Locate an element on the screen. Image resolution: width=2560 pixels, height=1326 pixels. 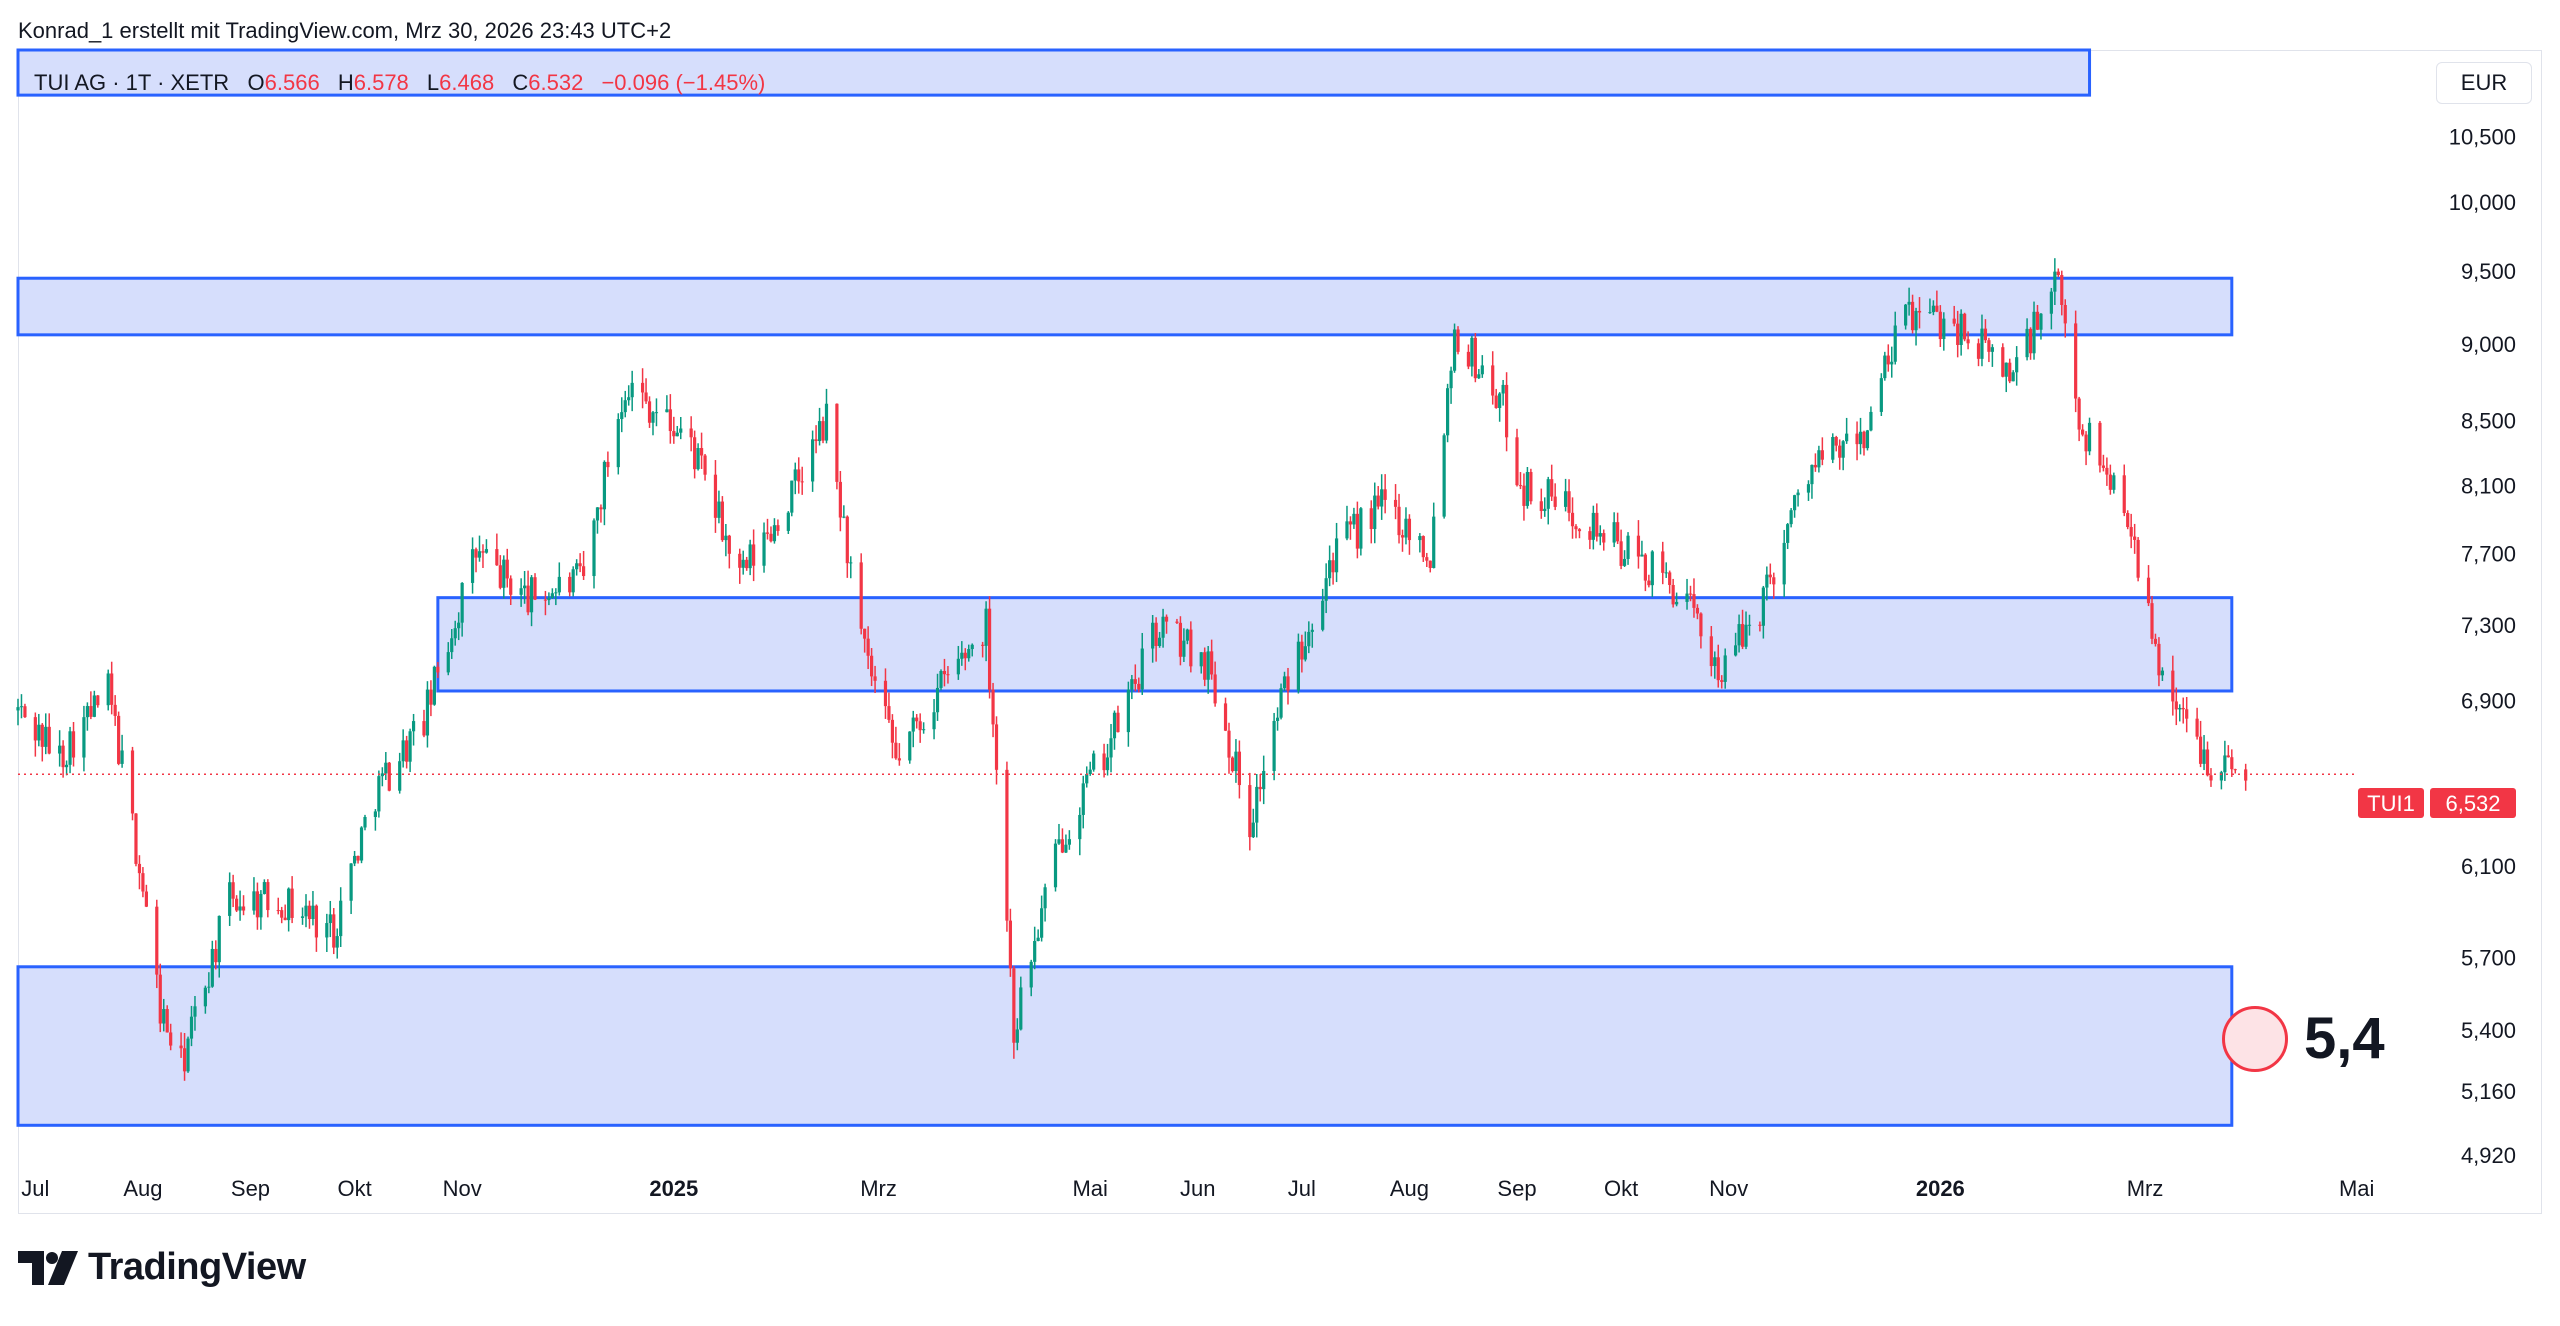
y-tick-label: 10,000 is located at coordinates (2482, 202).